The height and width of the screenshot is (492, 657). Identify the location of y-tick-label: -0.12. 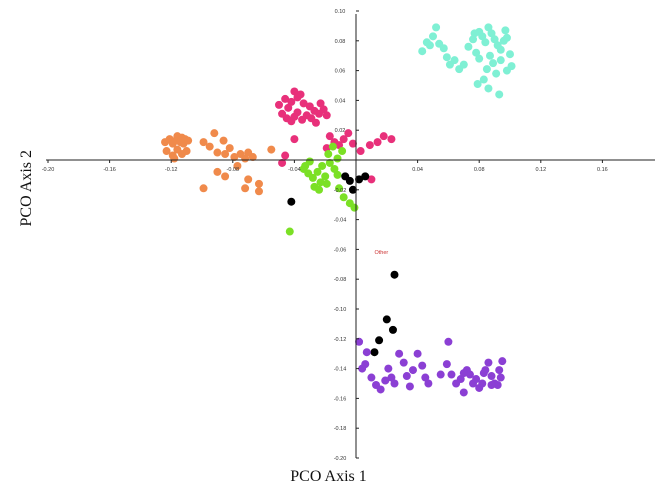
(340, 340).